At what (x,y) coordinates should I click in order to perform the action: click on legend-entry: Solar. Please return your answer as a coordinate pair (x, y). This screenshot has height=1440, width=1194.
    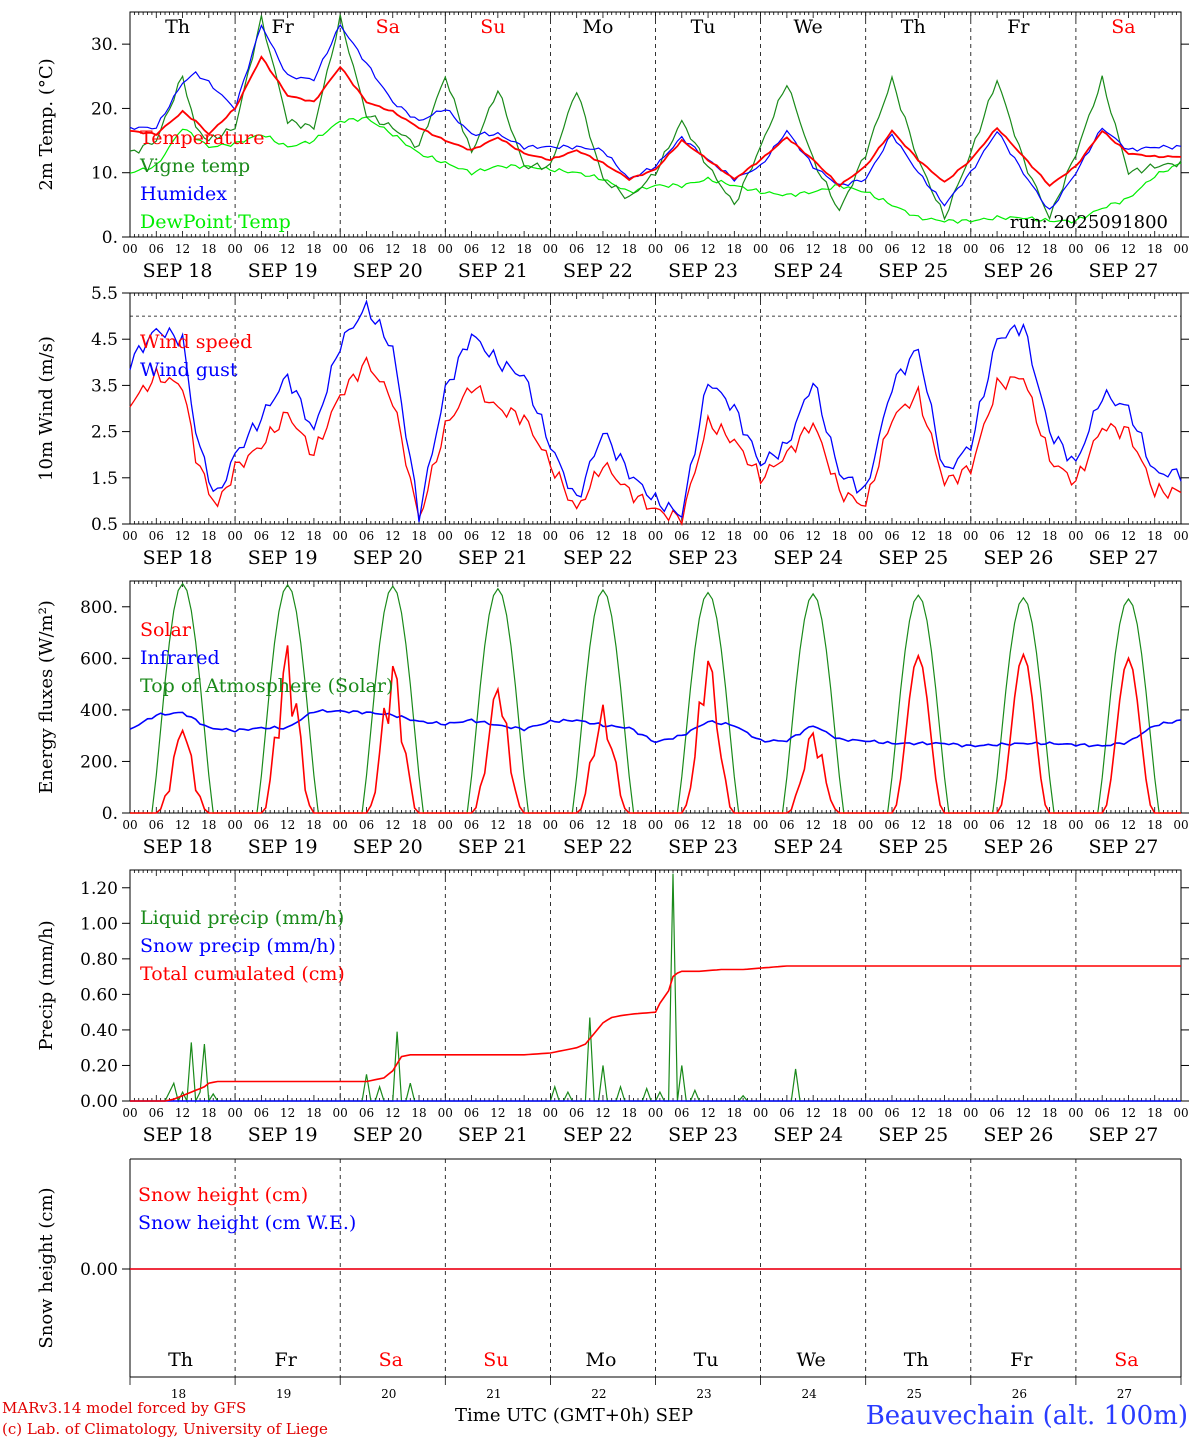
    Looking at the image, I should click on (166, 630).